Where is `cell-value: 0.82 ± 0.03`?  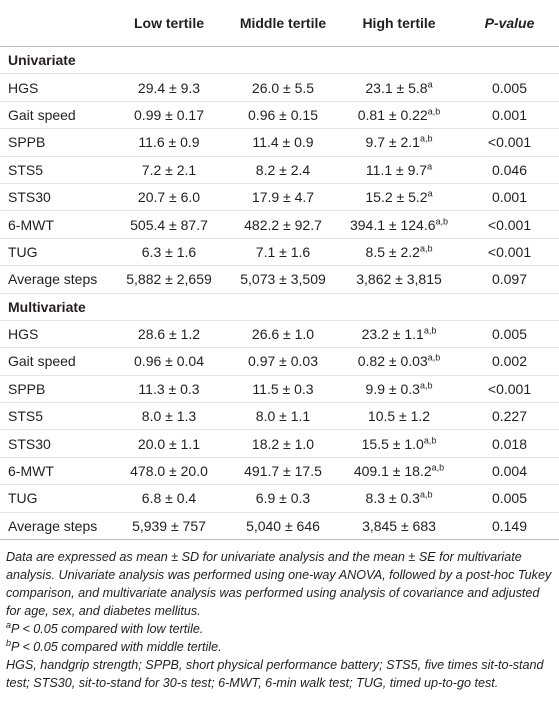
cell-value: 0.82 ± 0.03 is located at coordinates (392, 361).